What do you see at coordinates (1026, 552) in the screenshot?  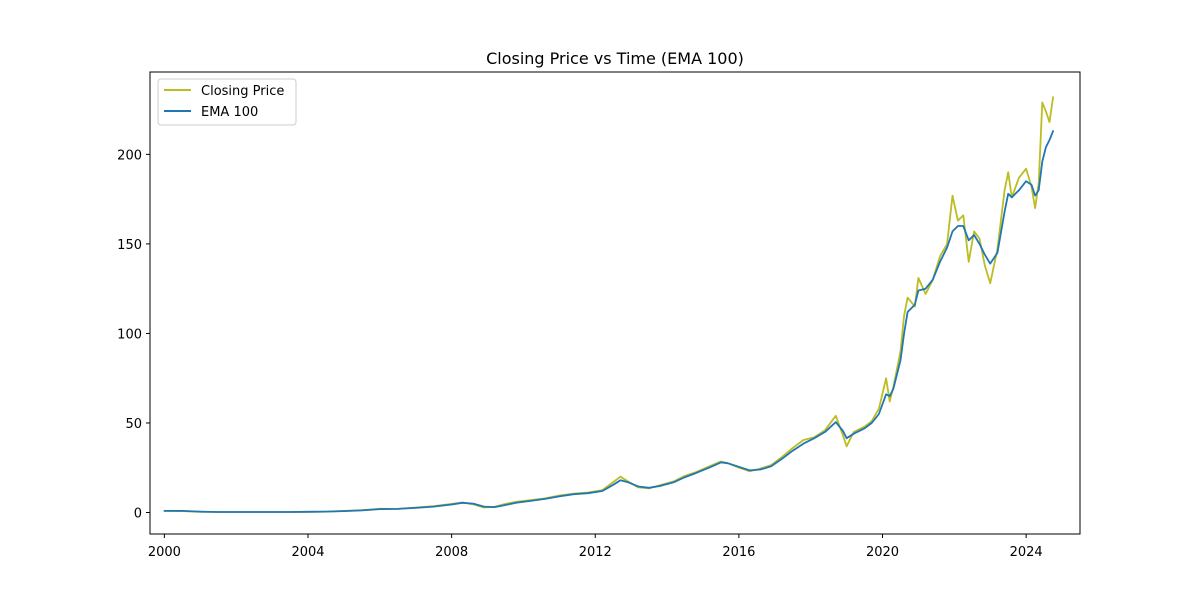 I see `x-tick-label: 2024` at bounding box center [1026, 552].